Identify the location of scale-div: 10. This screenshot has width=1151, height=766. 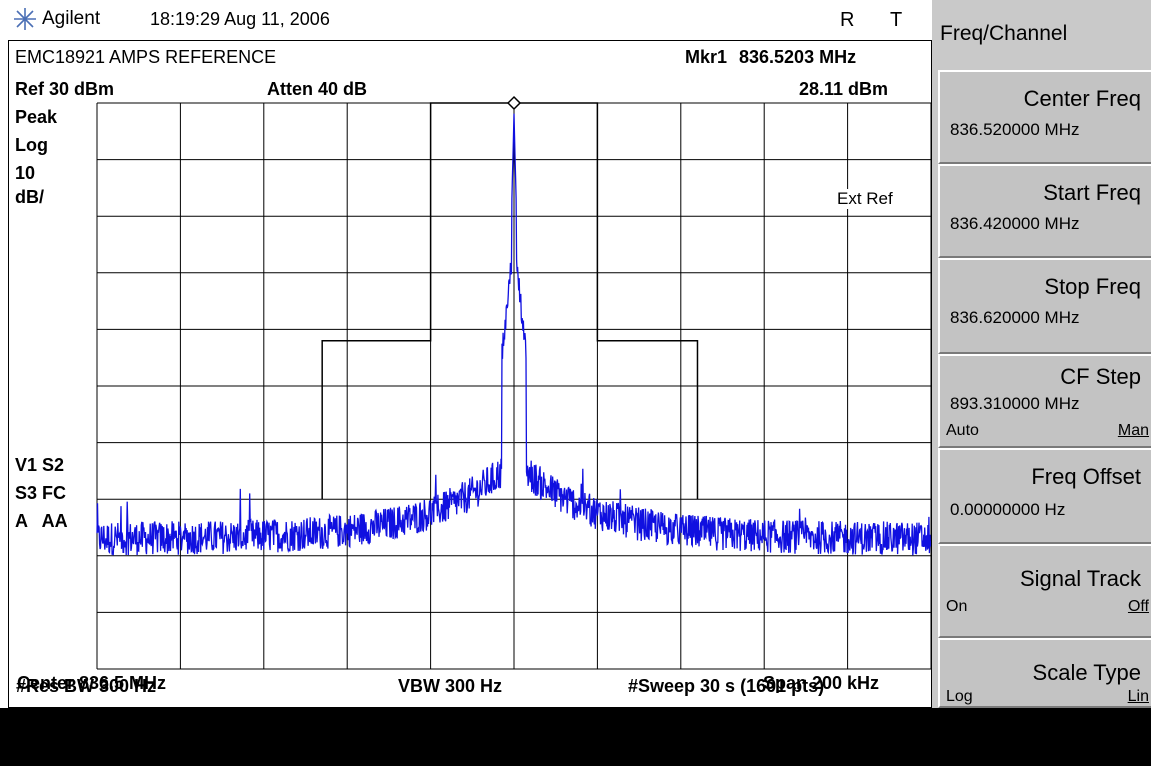
(25, 173).